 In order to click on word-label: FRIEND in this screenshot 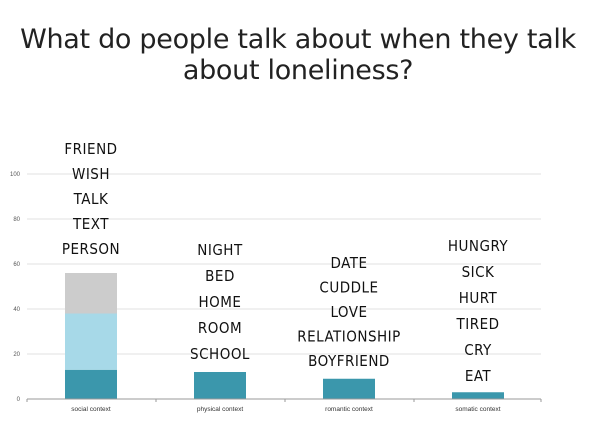, I will do `click(90, 149)`.